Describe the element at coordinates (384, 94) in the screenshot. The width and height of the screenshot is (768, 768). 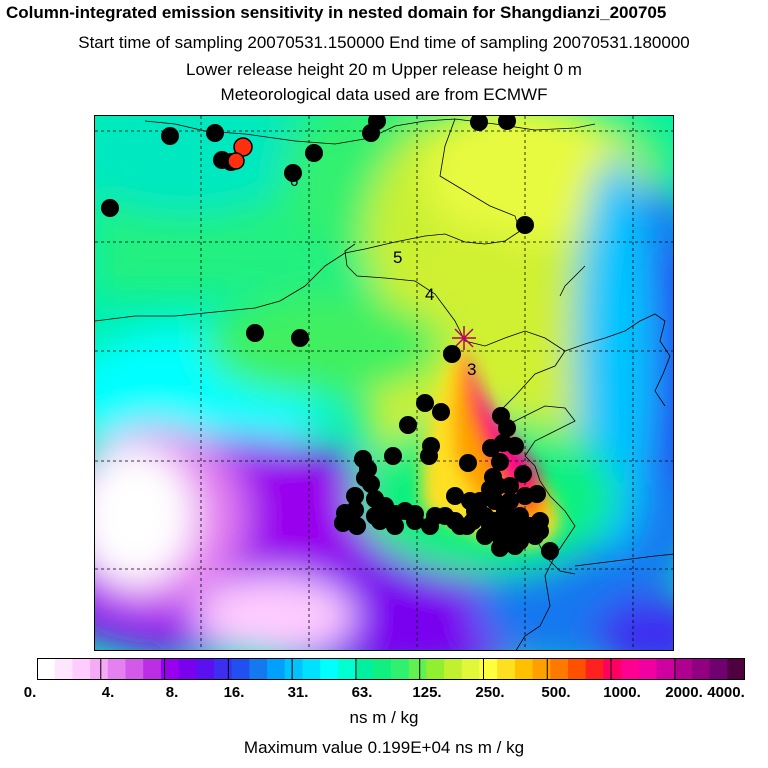
I see `met-data-line: Meteorological data used are from ECMWF` at that location.